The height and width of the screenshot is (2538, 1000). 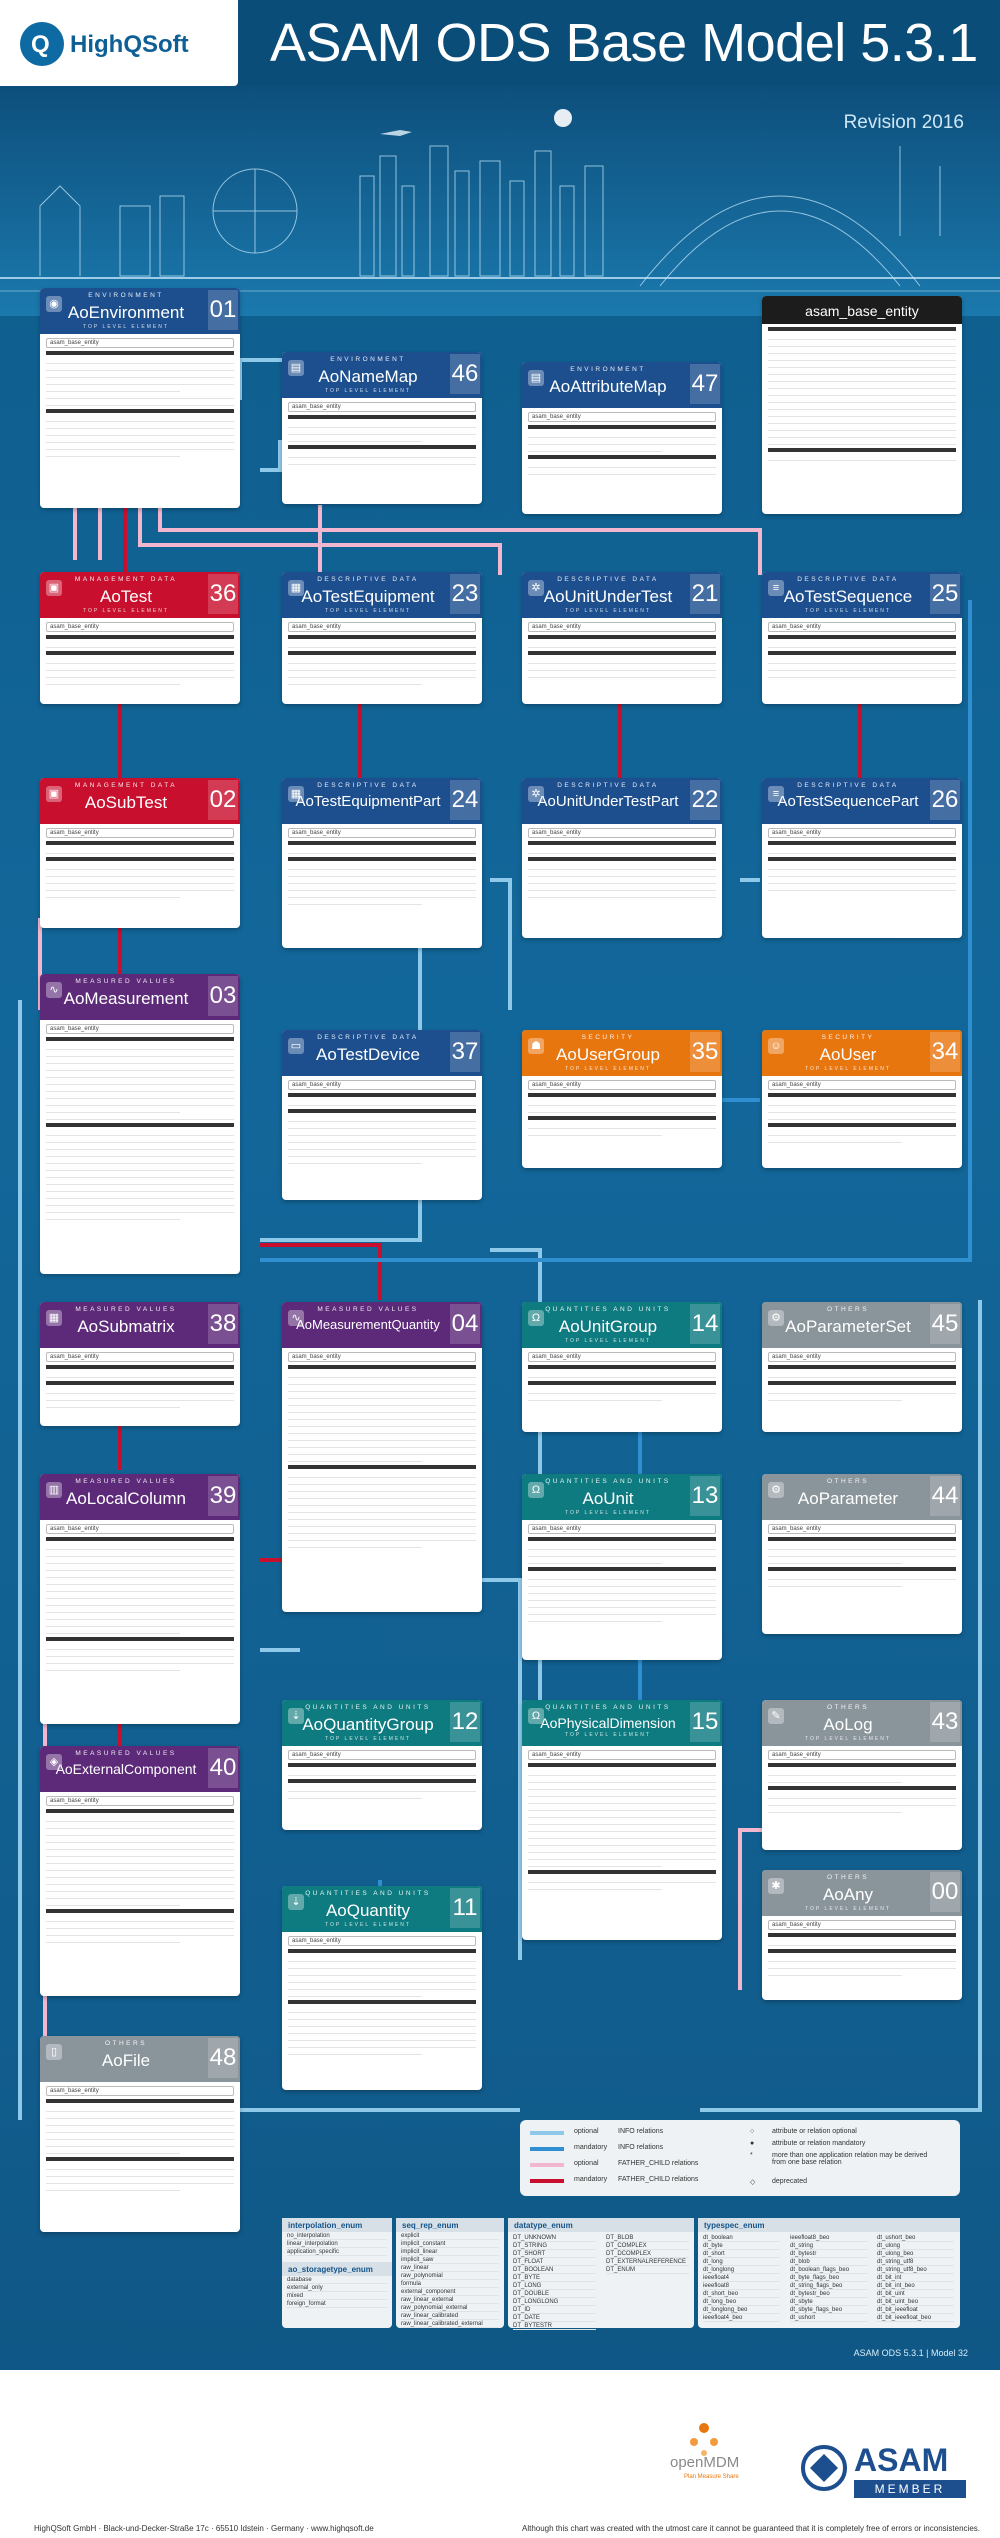 What do you see at coordinates (368, 801) in the screenshot?
I see `entity-name: AoTestEquipmentPart` at bounding box center [368, 801].